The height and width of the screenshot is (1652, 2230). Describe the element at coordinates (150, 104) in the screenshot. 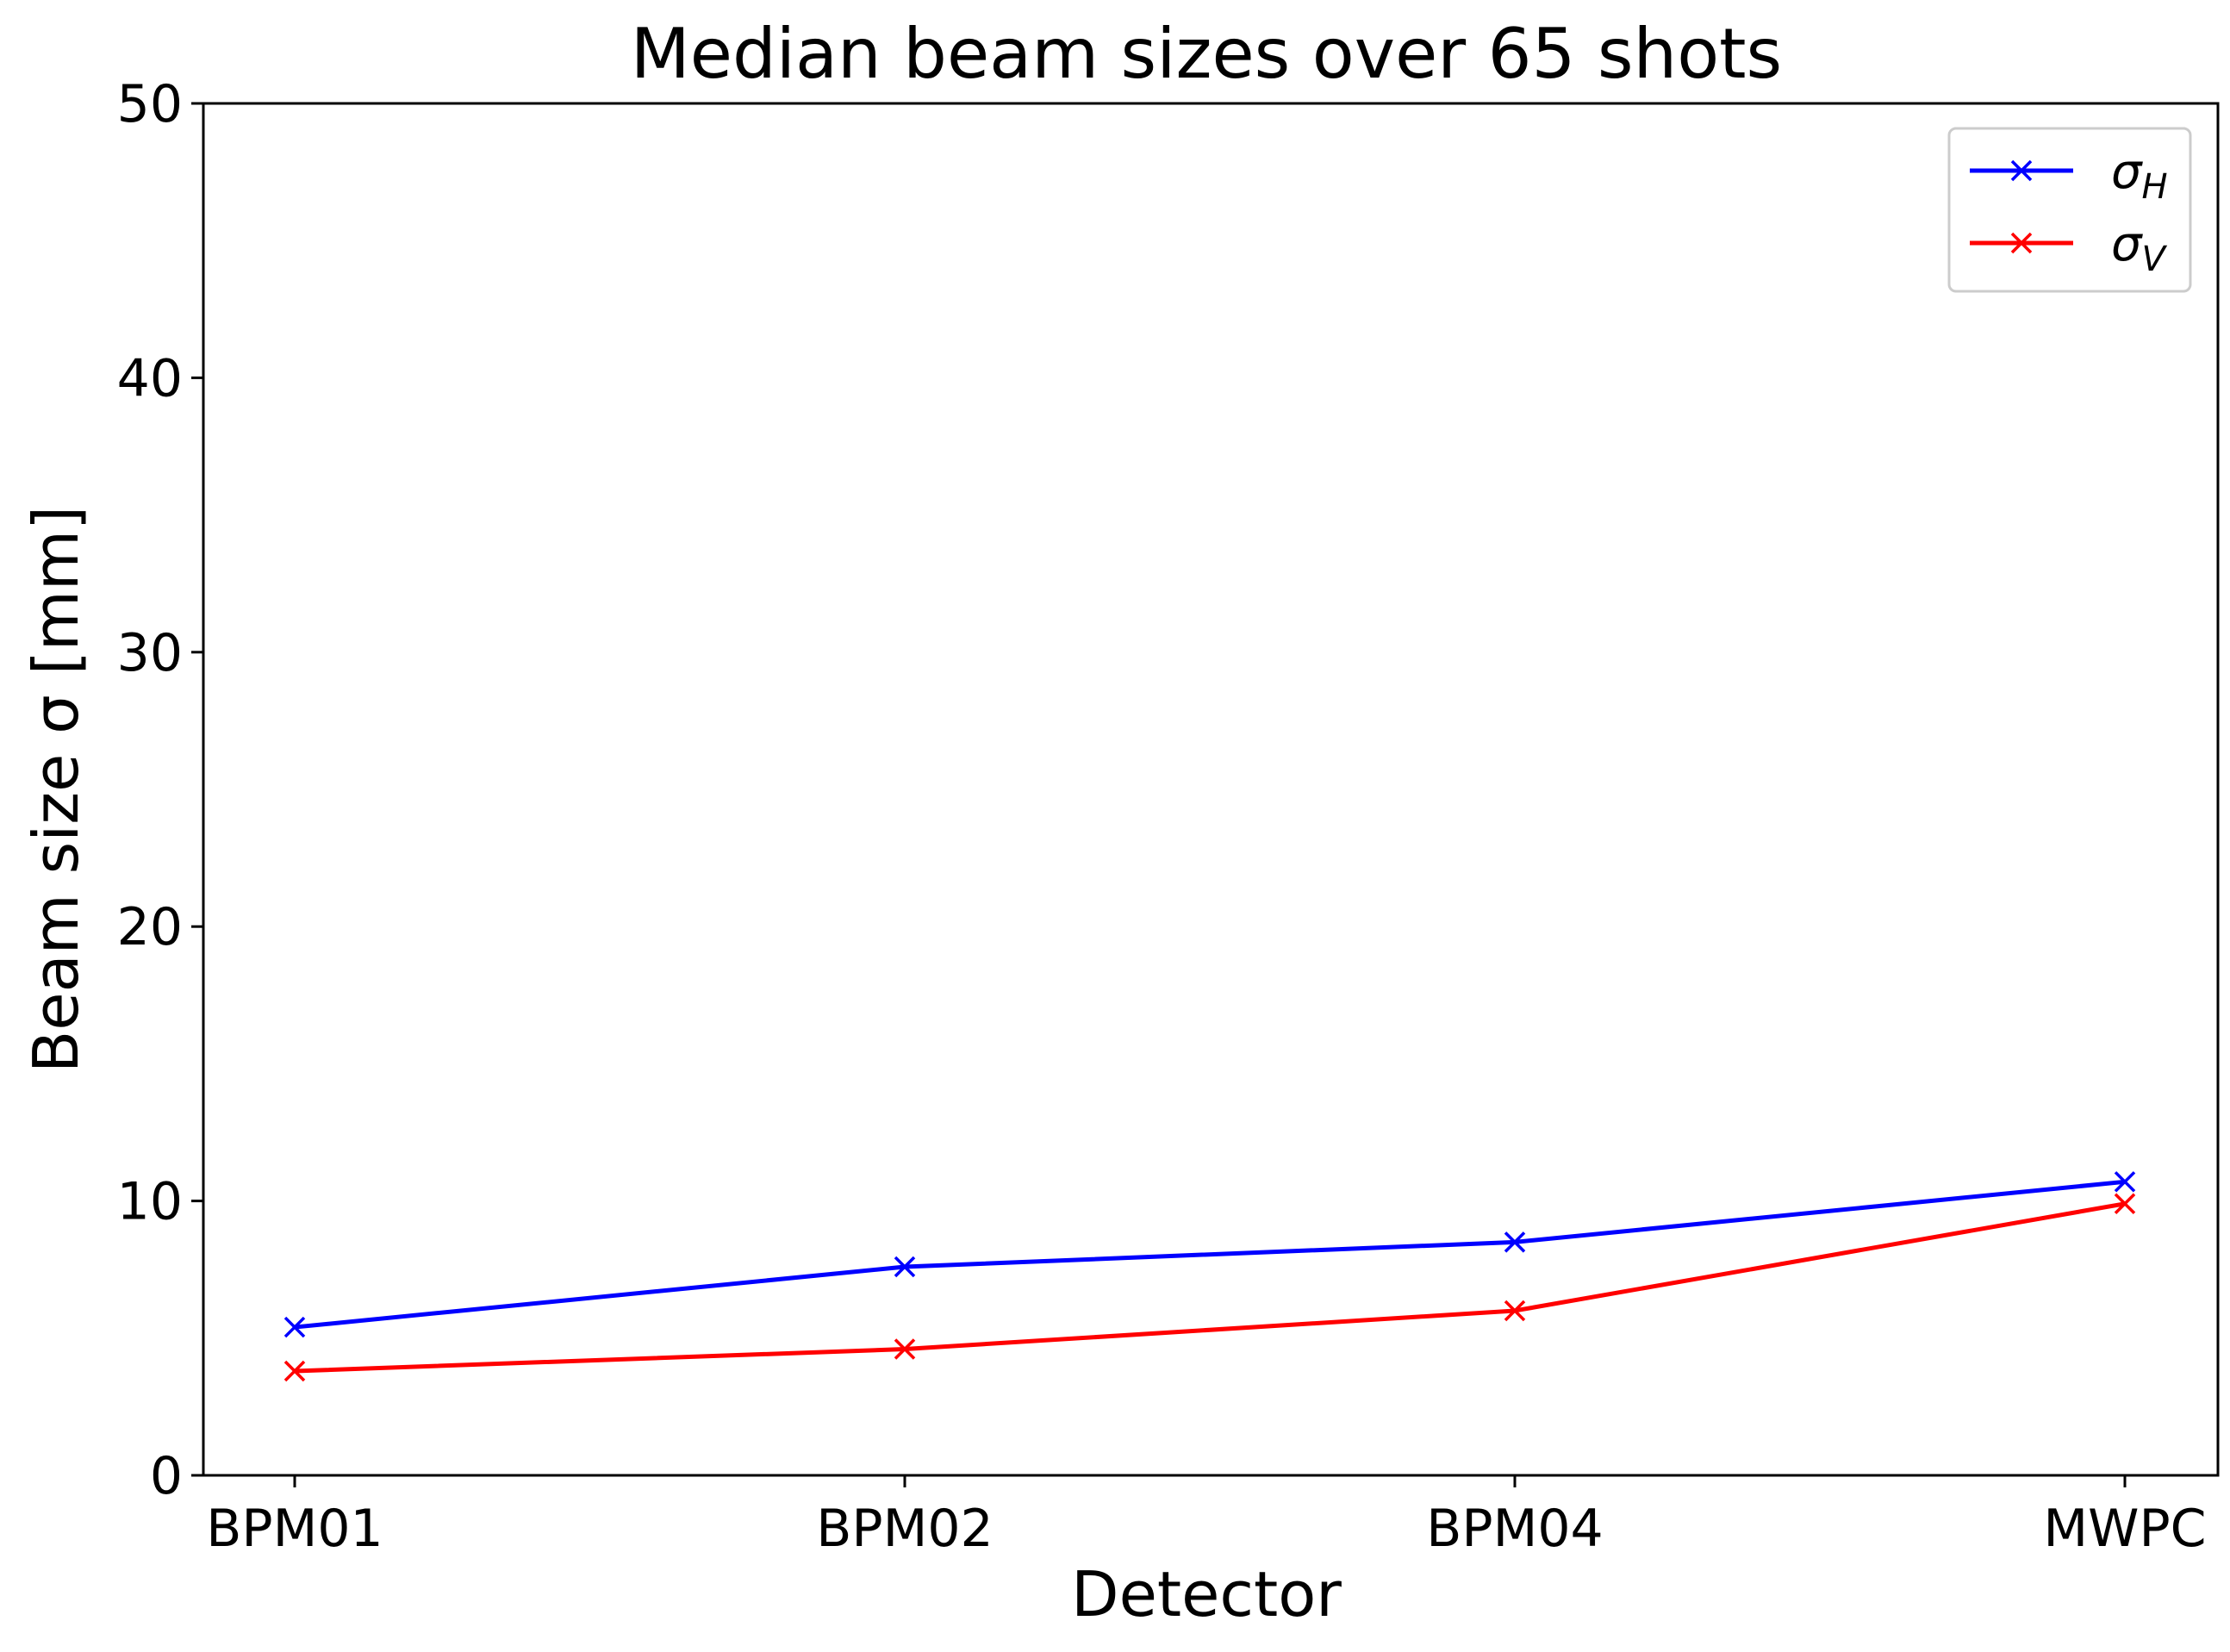

I see `y-tick-label: 50` at that location.